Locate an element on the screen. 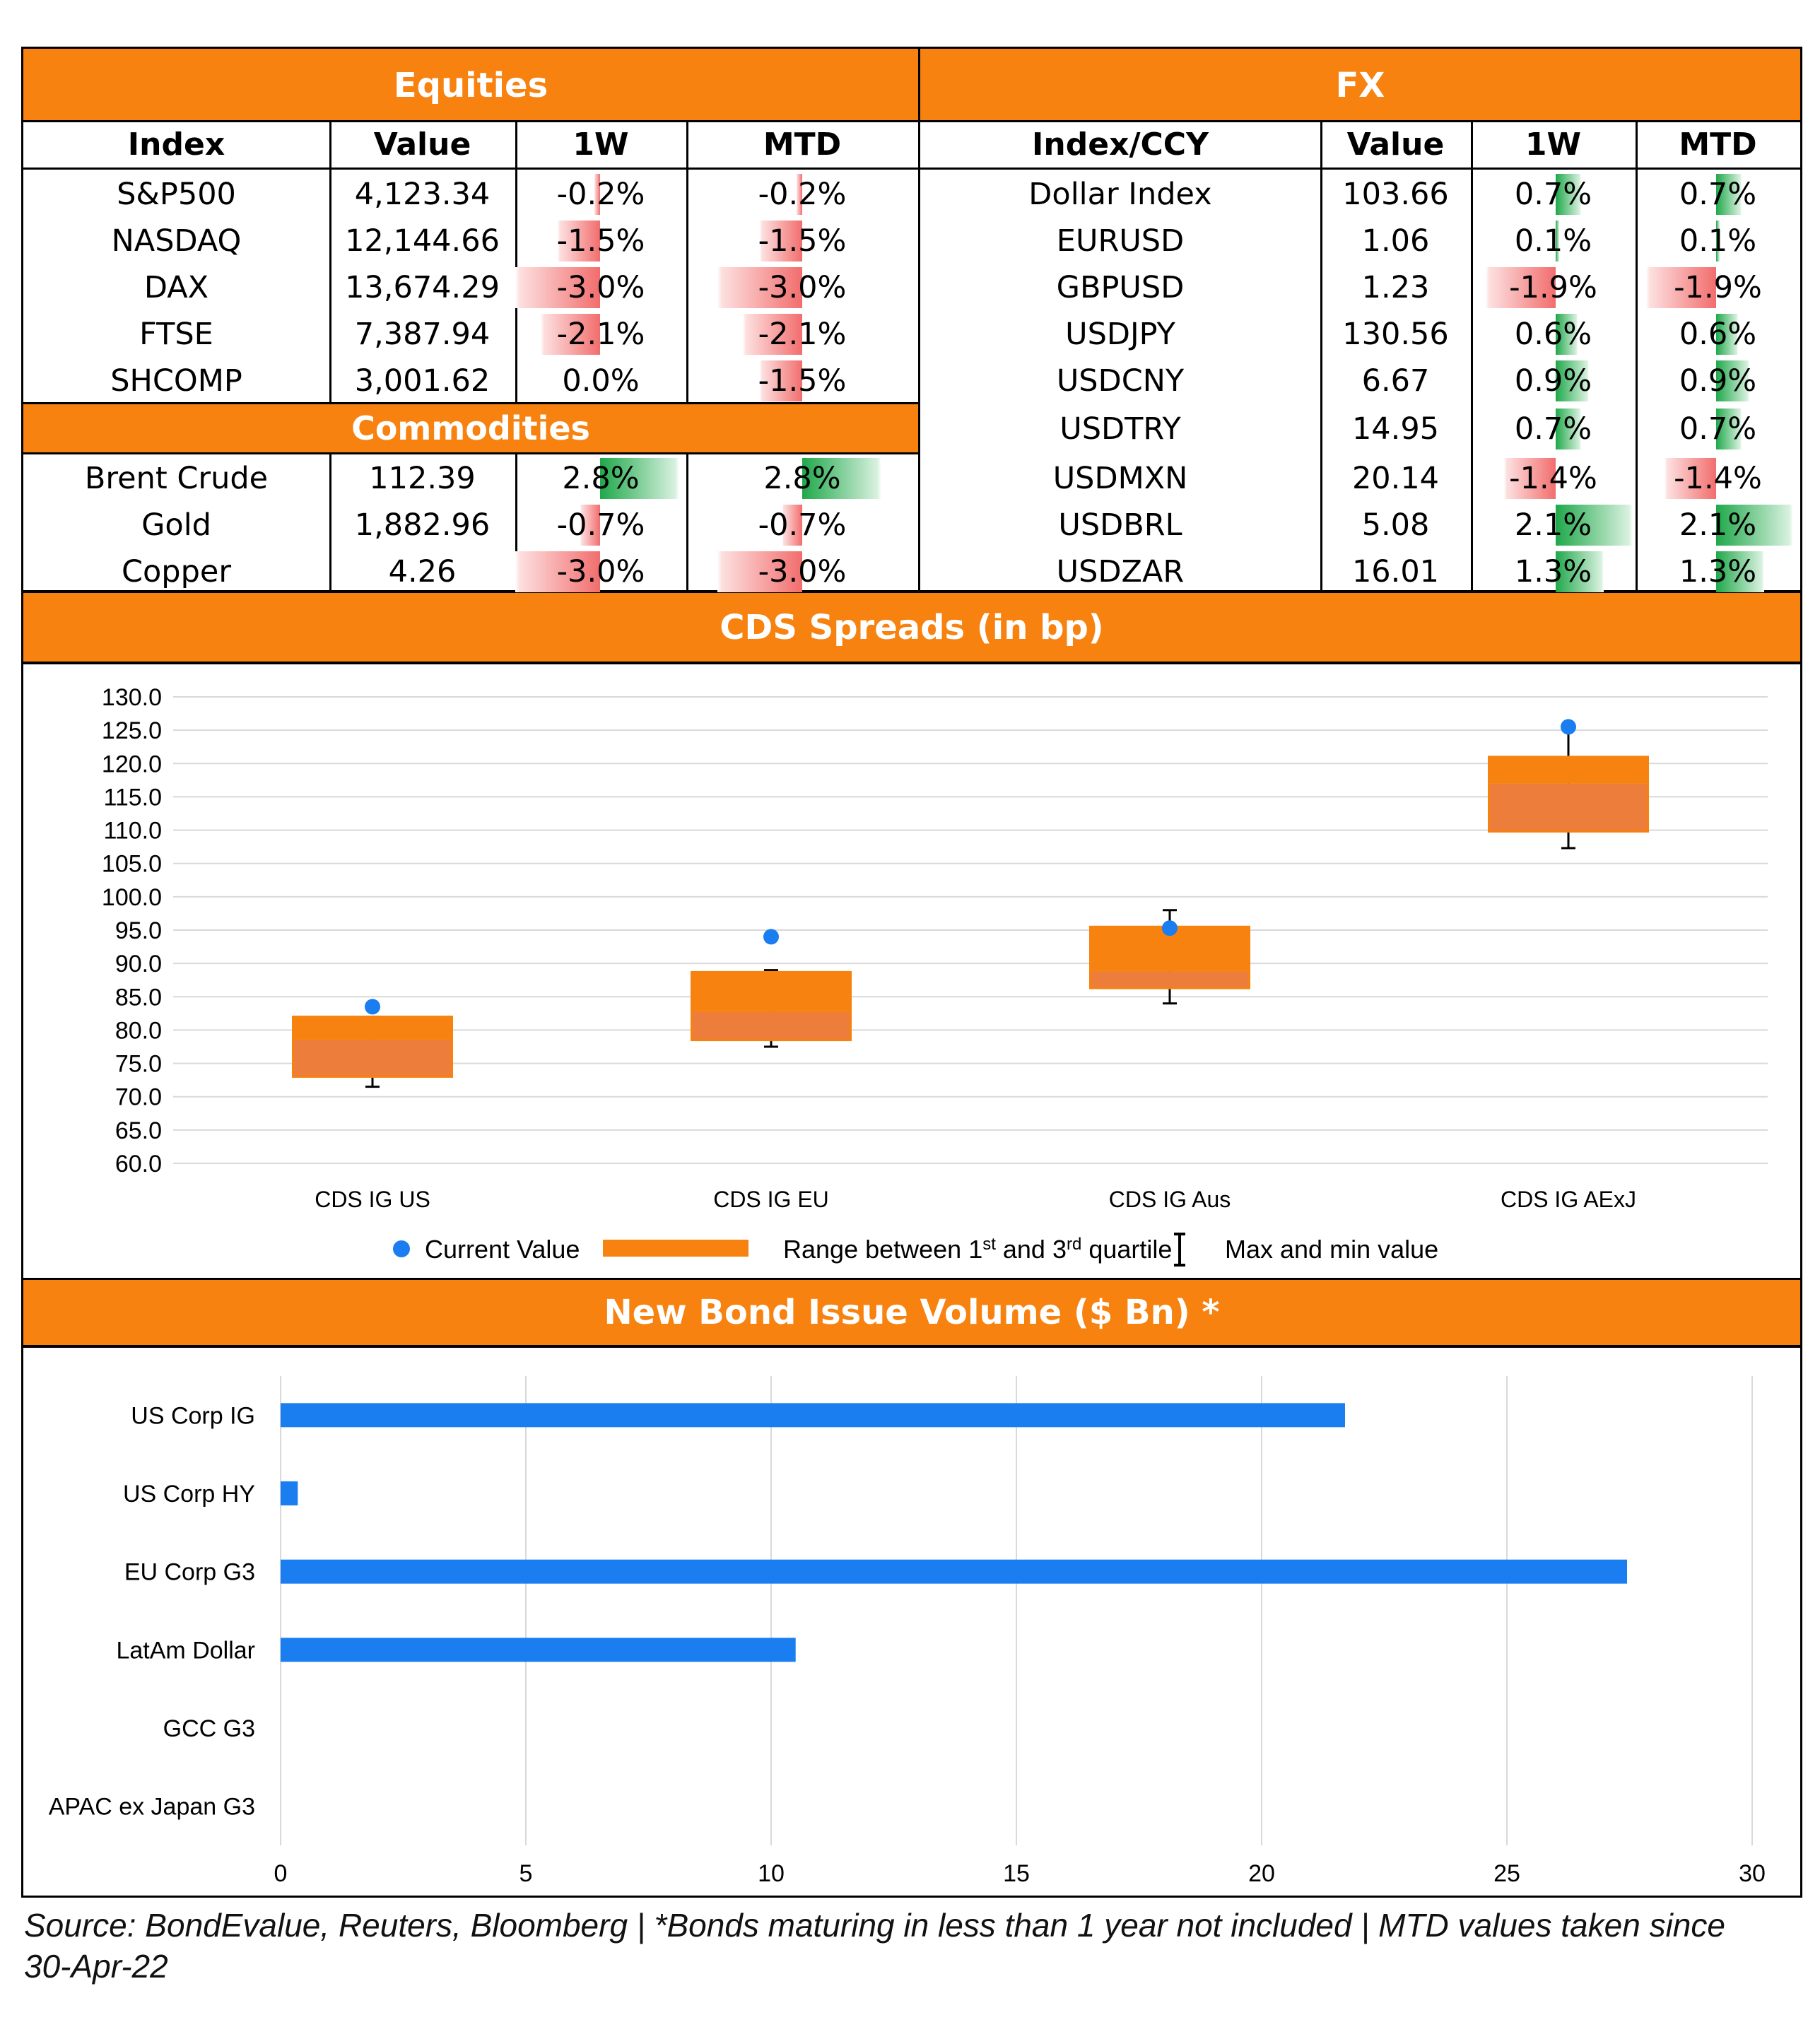  commodities-row-mtd-value: -3.0% is located at coordinates (803, 571).